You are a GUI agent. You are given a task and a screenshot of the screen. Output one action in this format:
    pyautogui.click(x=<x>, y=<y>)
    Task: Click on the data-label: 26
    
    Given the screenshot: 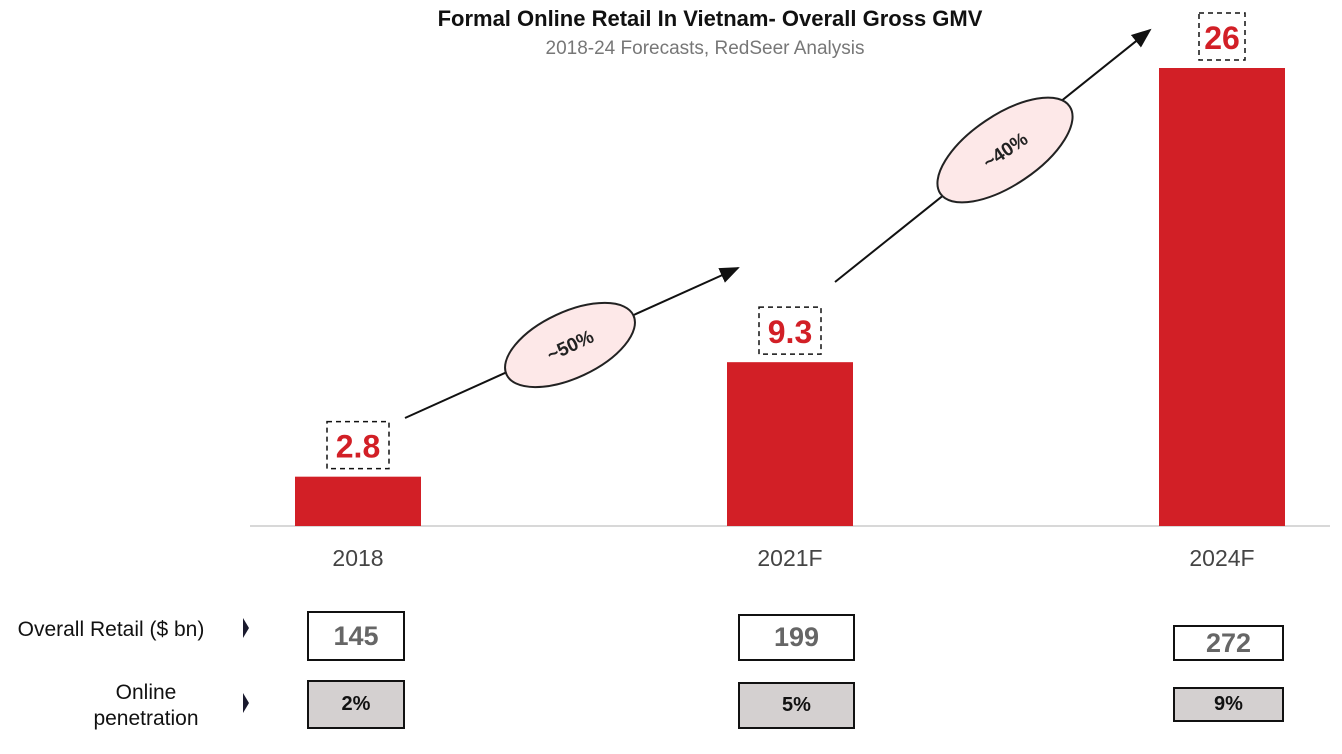 What is the action you would take?
    pyautogui.click(x=1222, y=38)
    